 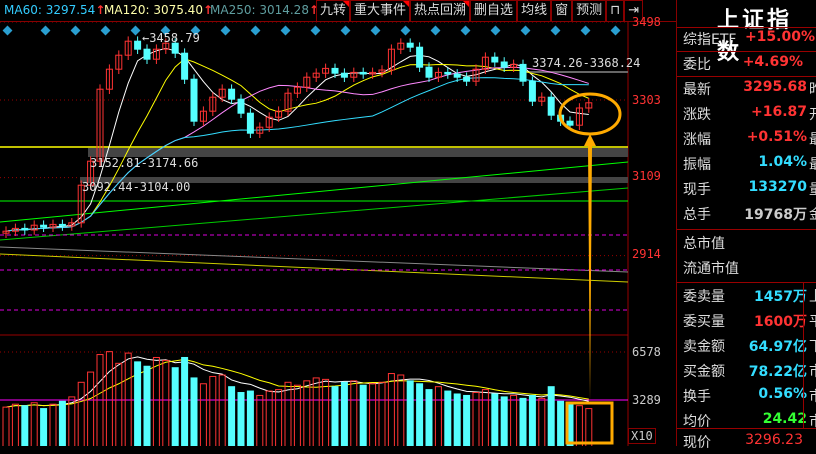 I want to click on quote-row: 买金额 78.22亿市, so click(x=749, y=372).